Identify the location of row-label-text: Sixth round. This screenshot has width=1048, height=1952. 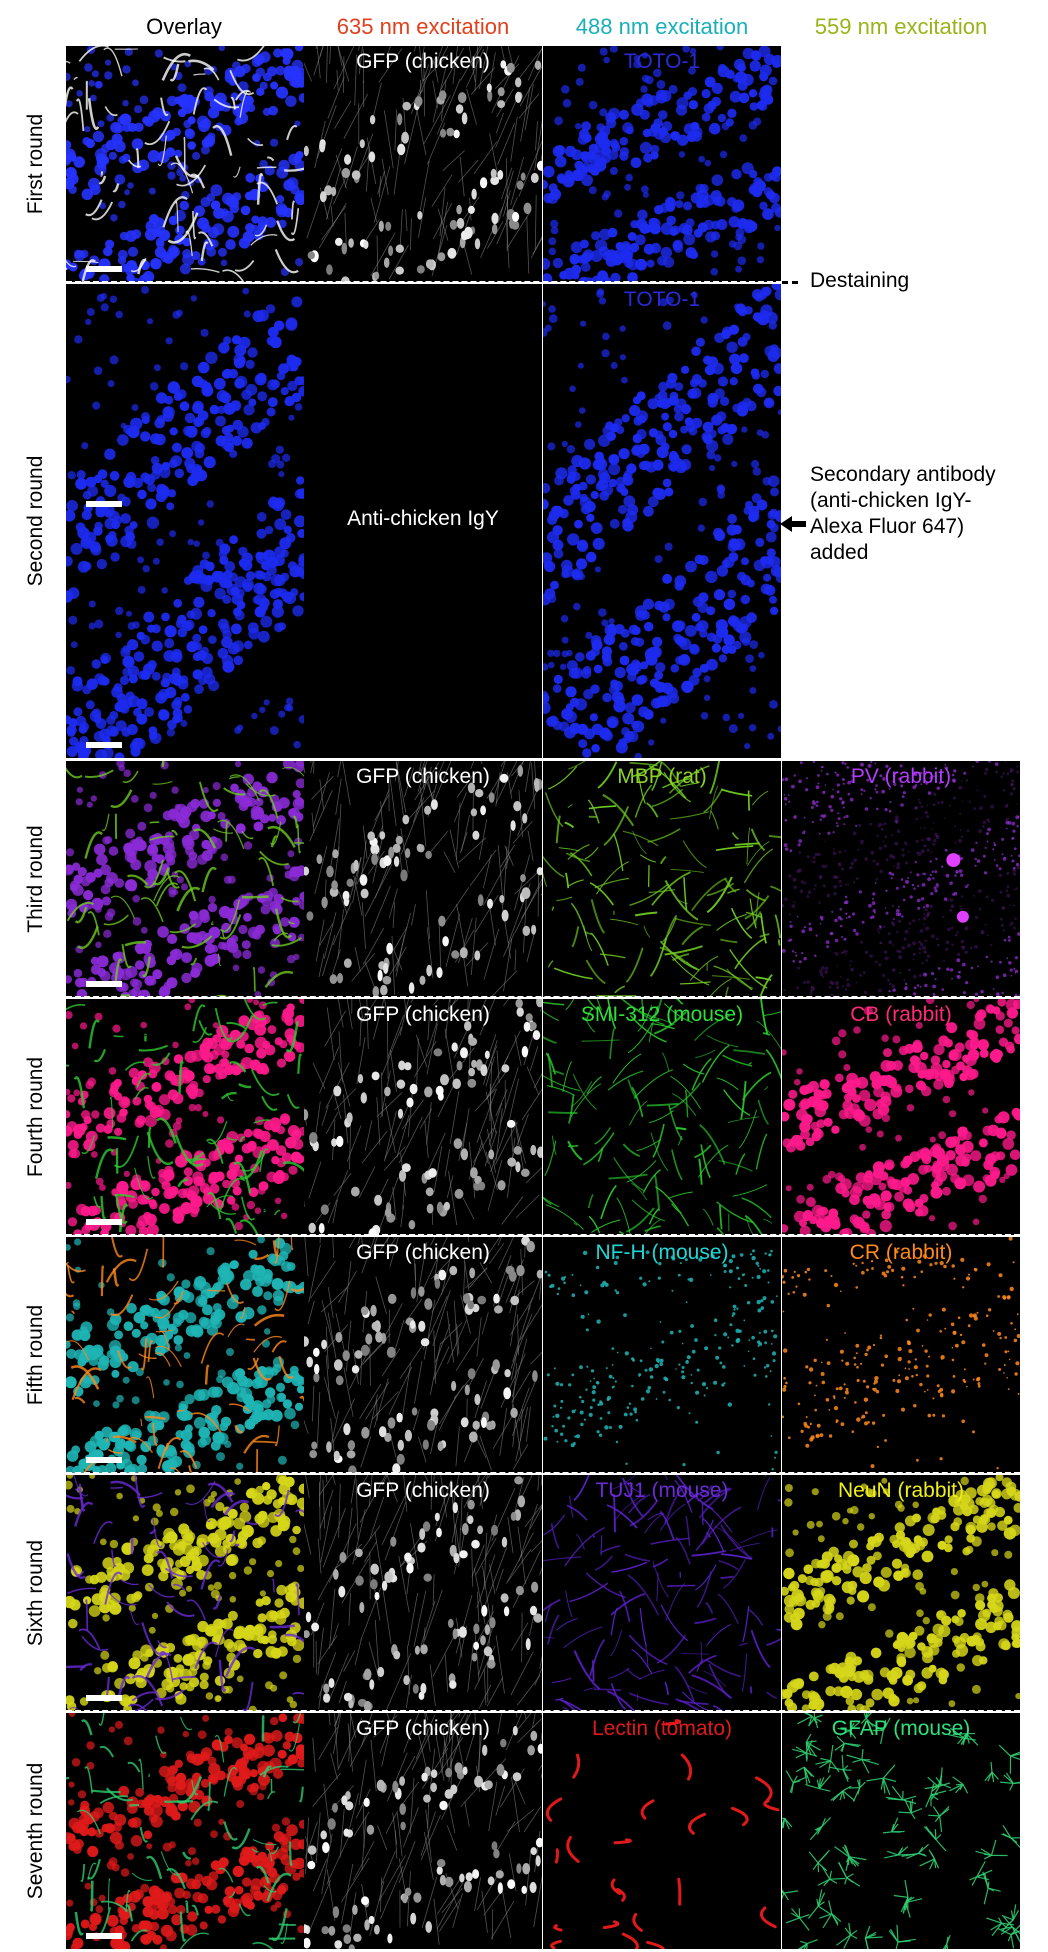
(35, 1593).